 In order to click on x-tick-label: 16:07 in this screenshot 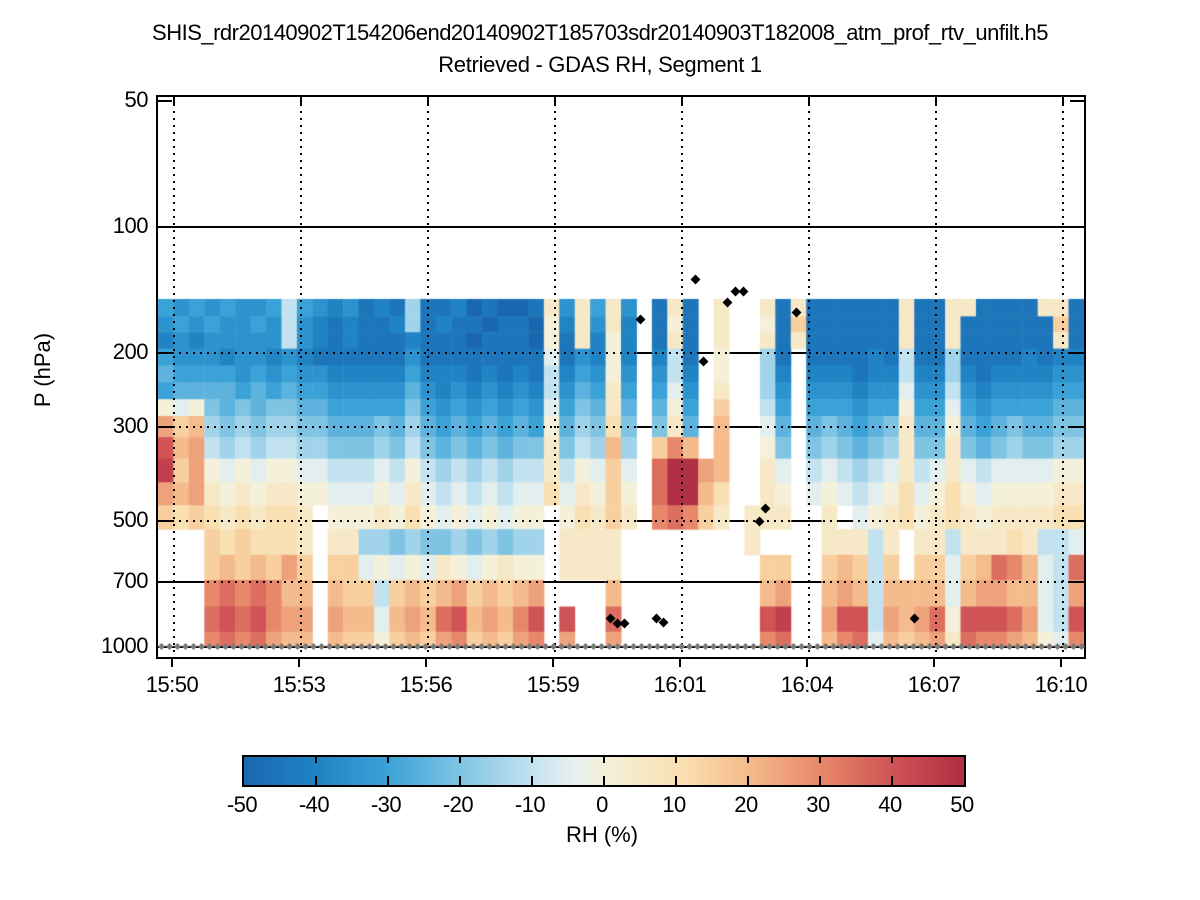, I will do `click(934, 684)`.